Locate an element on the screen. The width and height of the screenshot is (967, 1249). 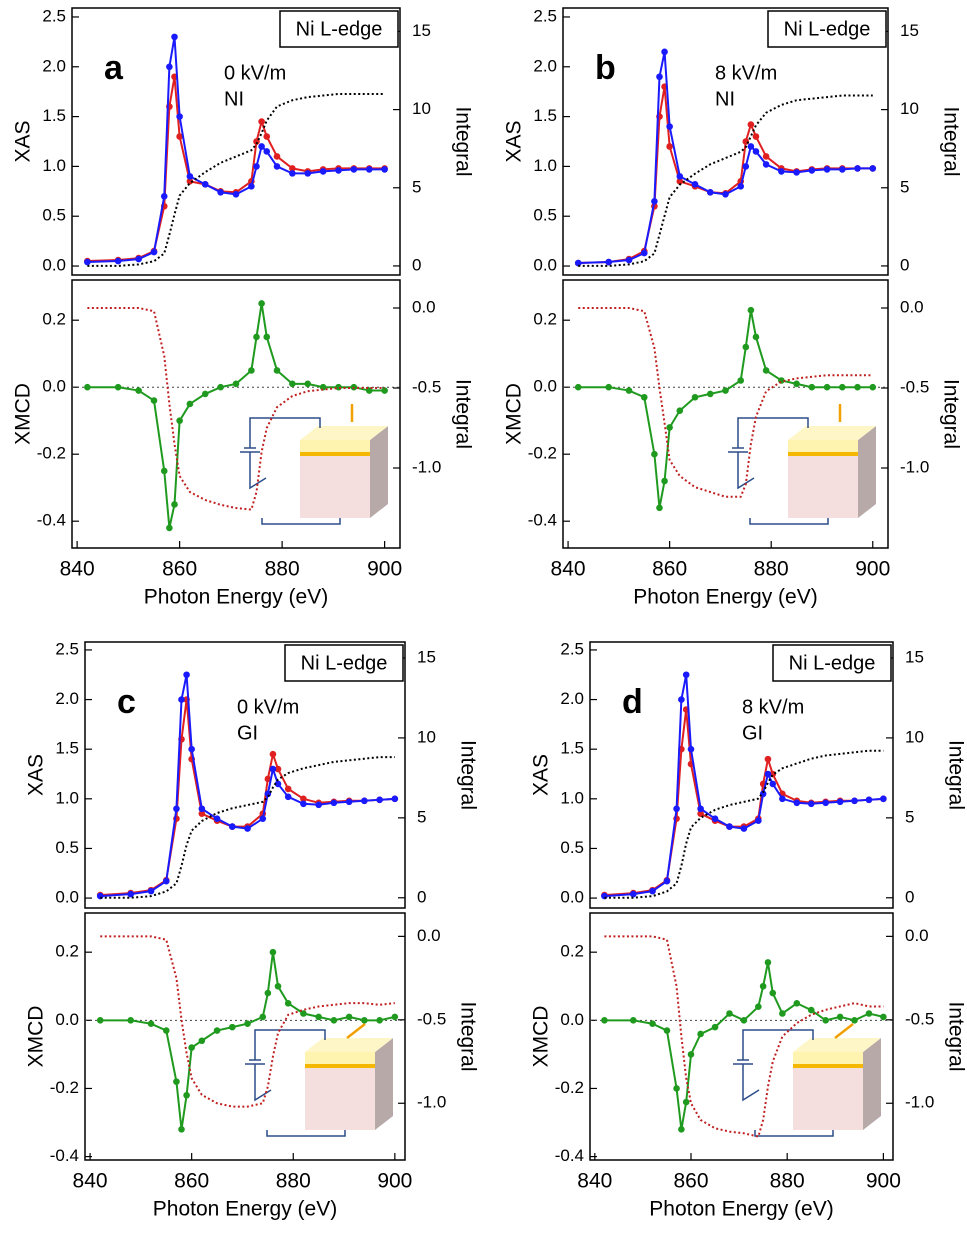
y2-tick-label: -1.0 is located at coordinates (431, 1102).